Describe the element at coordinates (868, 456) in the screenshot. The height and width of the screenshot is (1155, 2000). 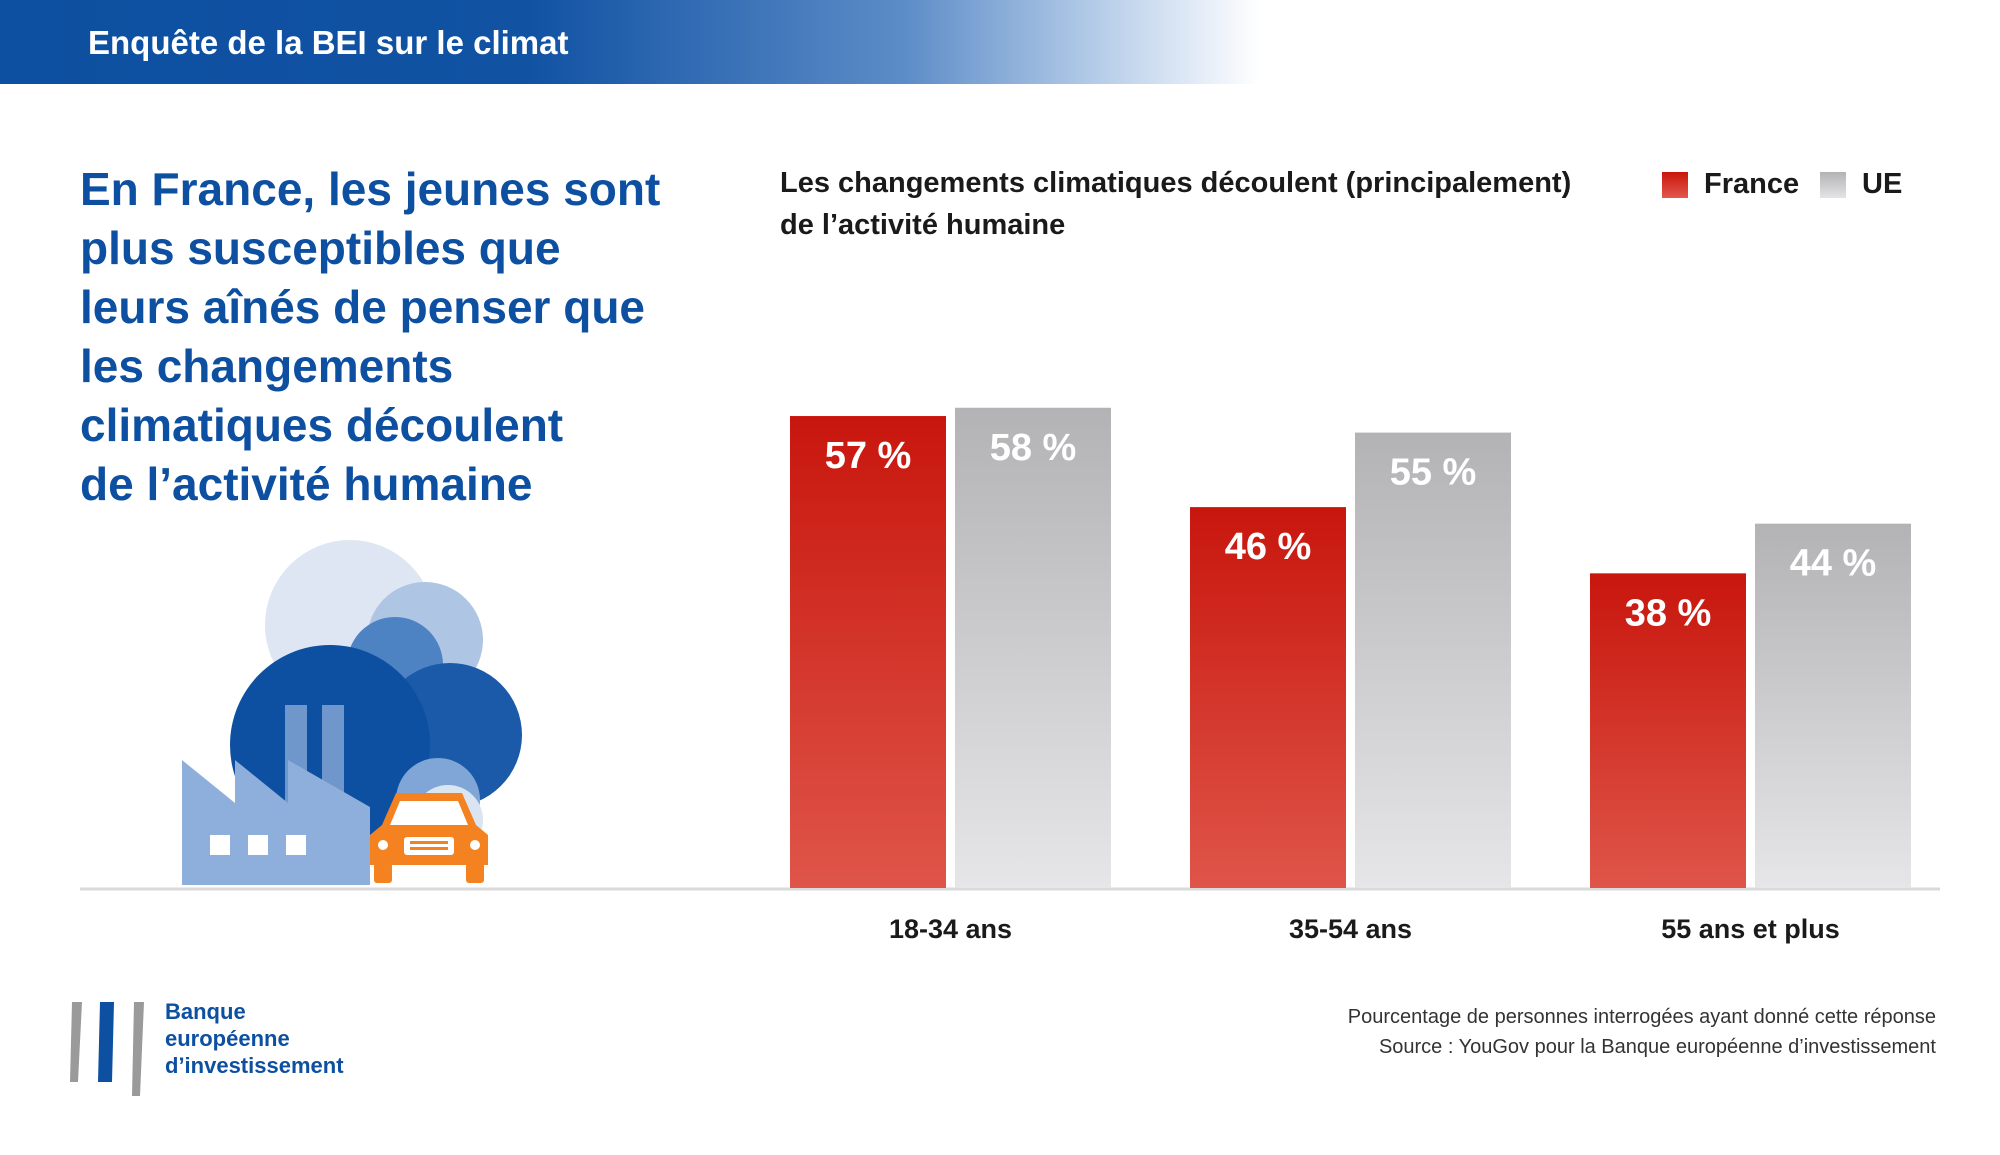
I see `data-label-france-0: 57 %` at that location.